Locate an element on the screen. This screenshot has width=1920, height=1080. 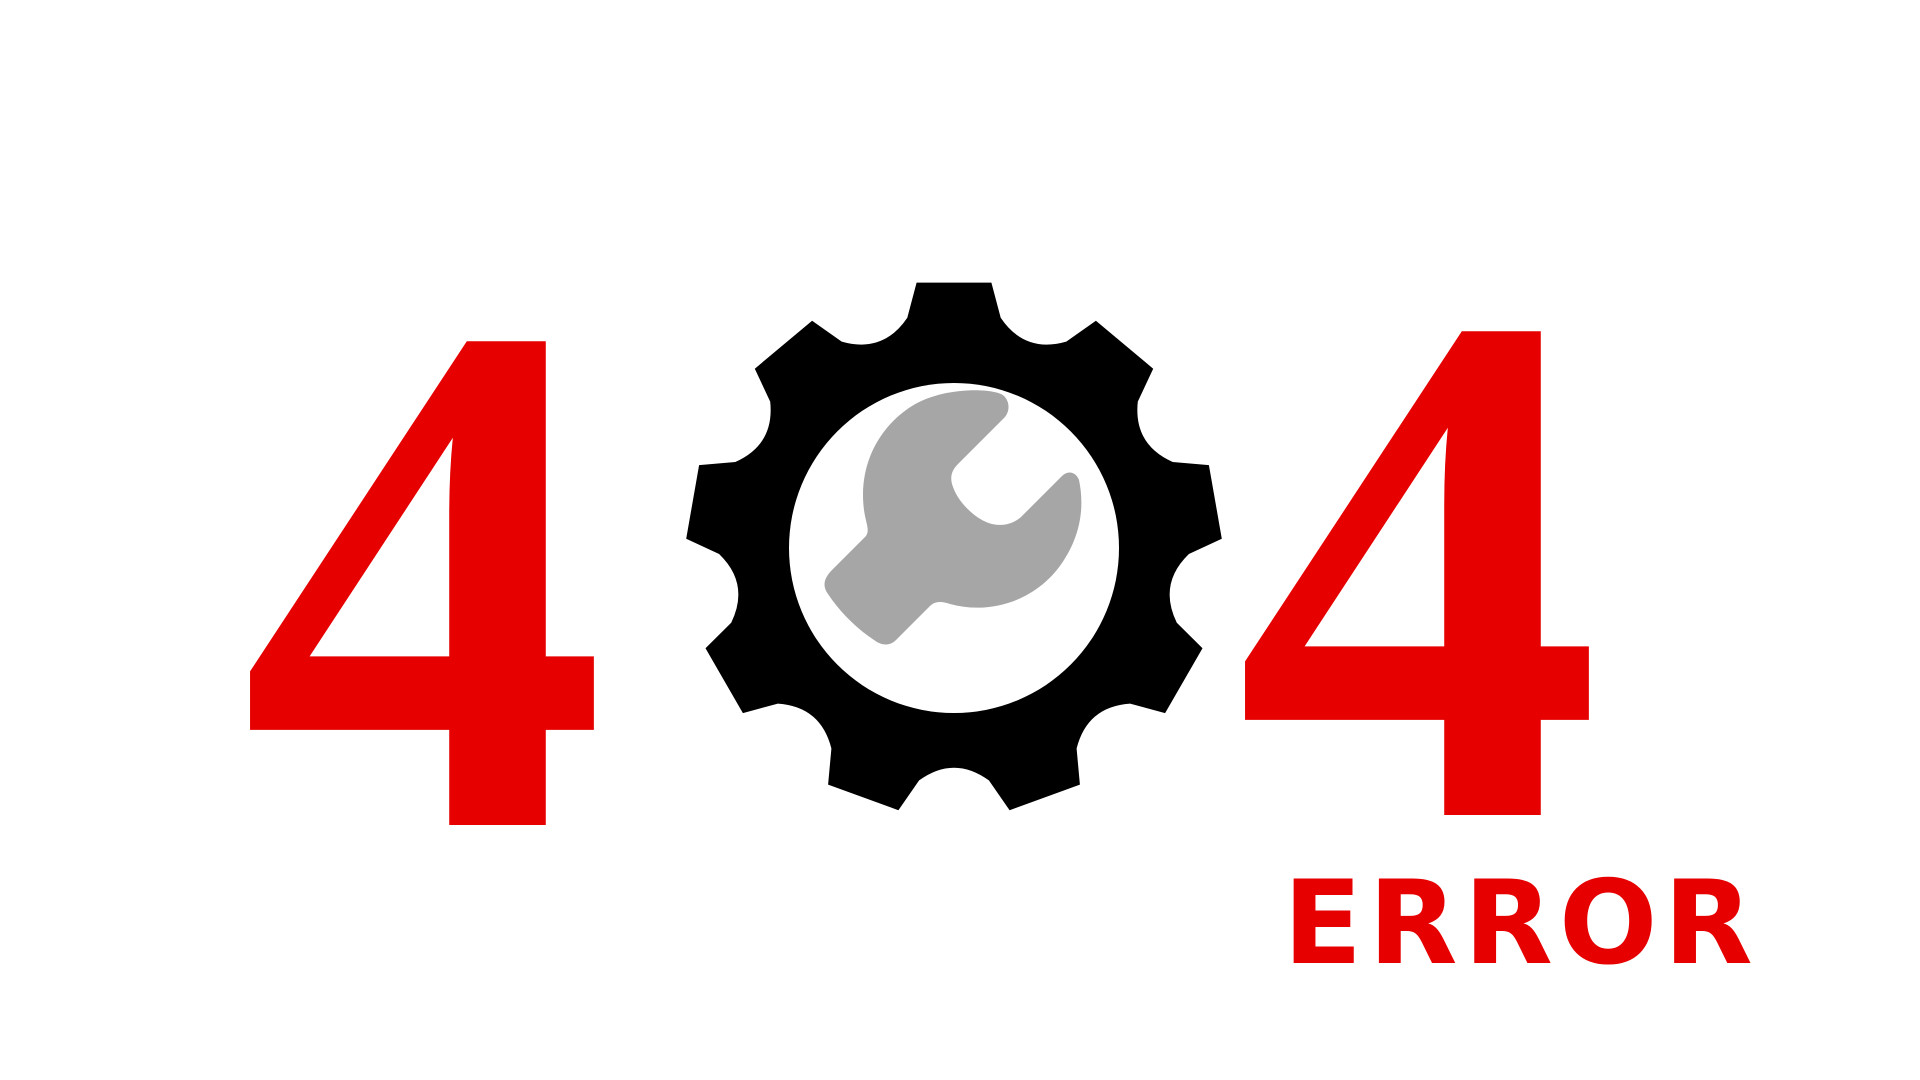
digit-four-left: 4 is located at coordinates (424, 577).